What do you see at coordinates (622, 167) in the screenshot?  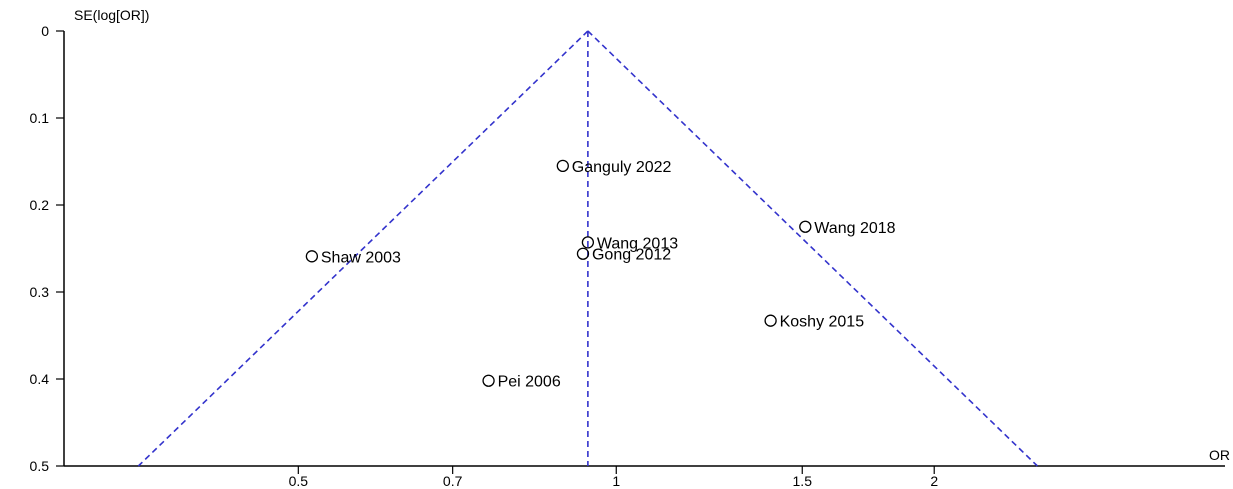 I see `study-label: Ganguly 2022` at bounding box center [622, 167].